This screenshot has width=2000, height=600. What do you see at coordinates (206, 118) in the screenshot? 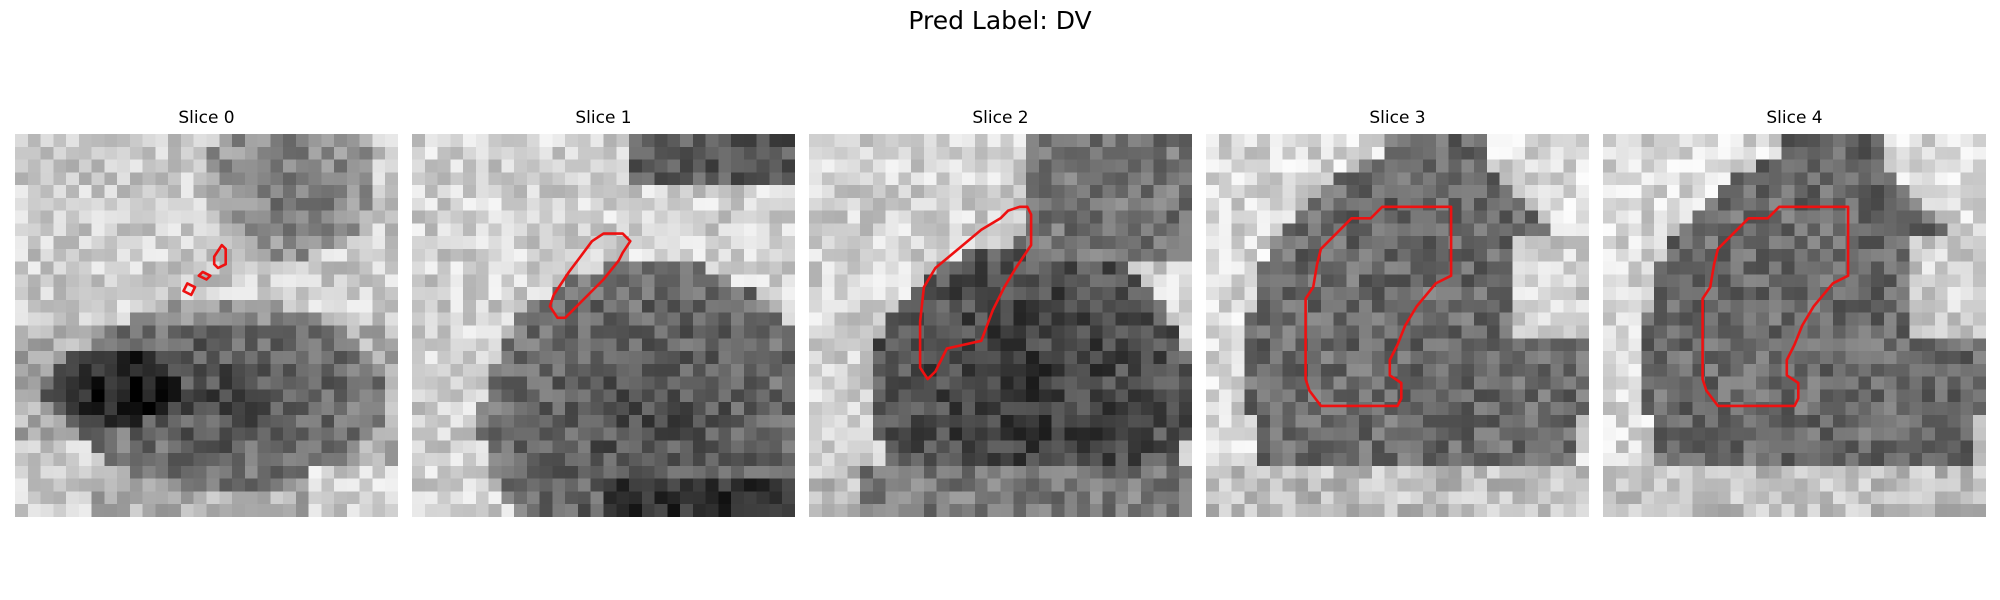
I see `panel-title-slice-0: Slice 0` at bounding box center [206, 118].